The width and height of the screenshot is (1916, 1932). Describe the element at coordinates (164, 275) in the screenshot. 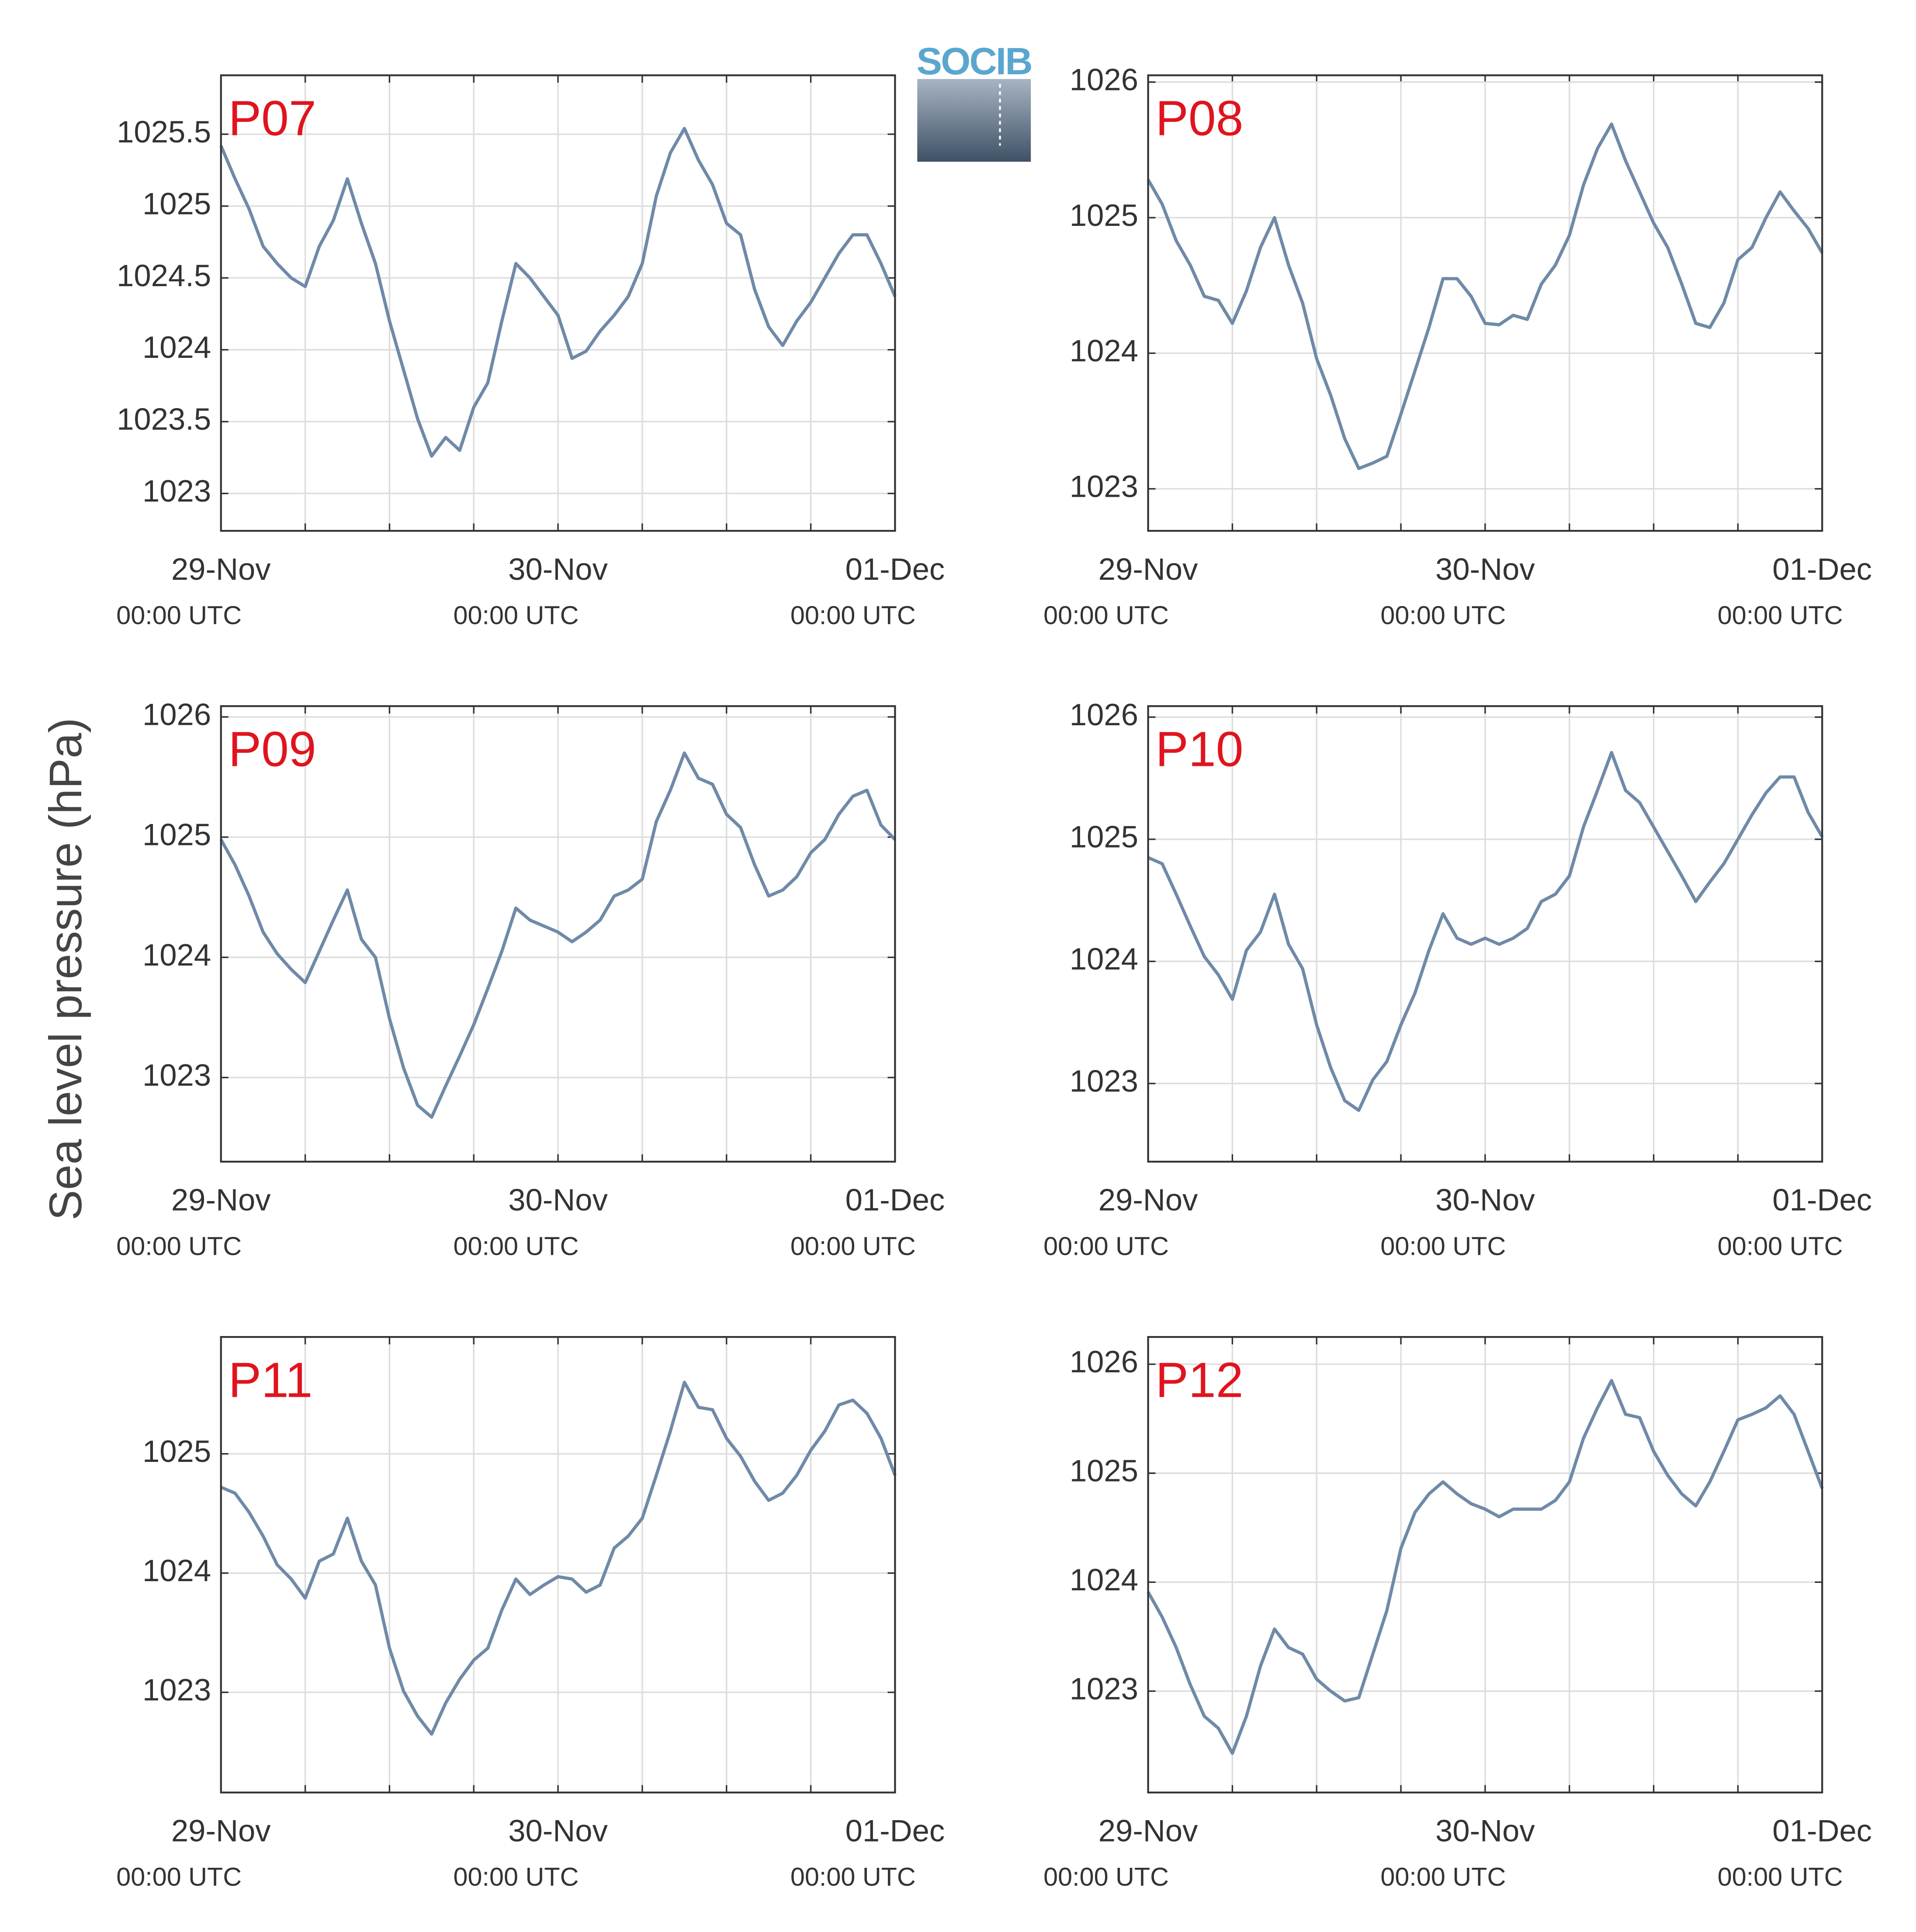

I see `y-tick-label: 1024.5` at that location.